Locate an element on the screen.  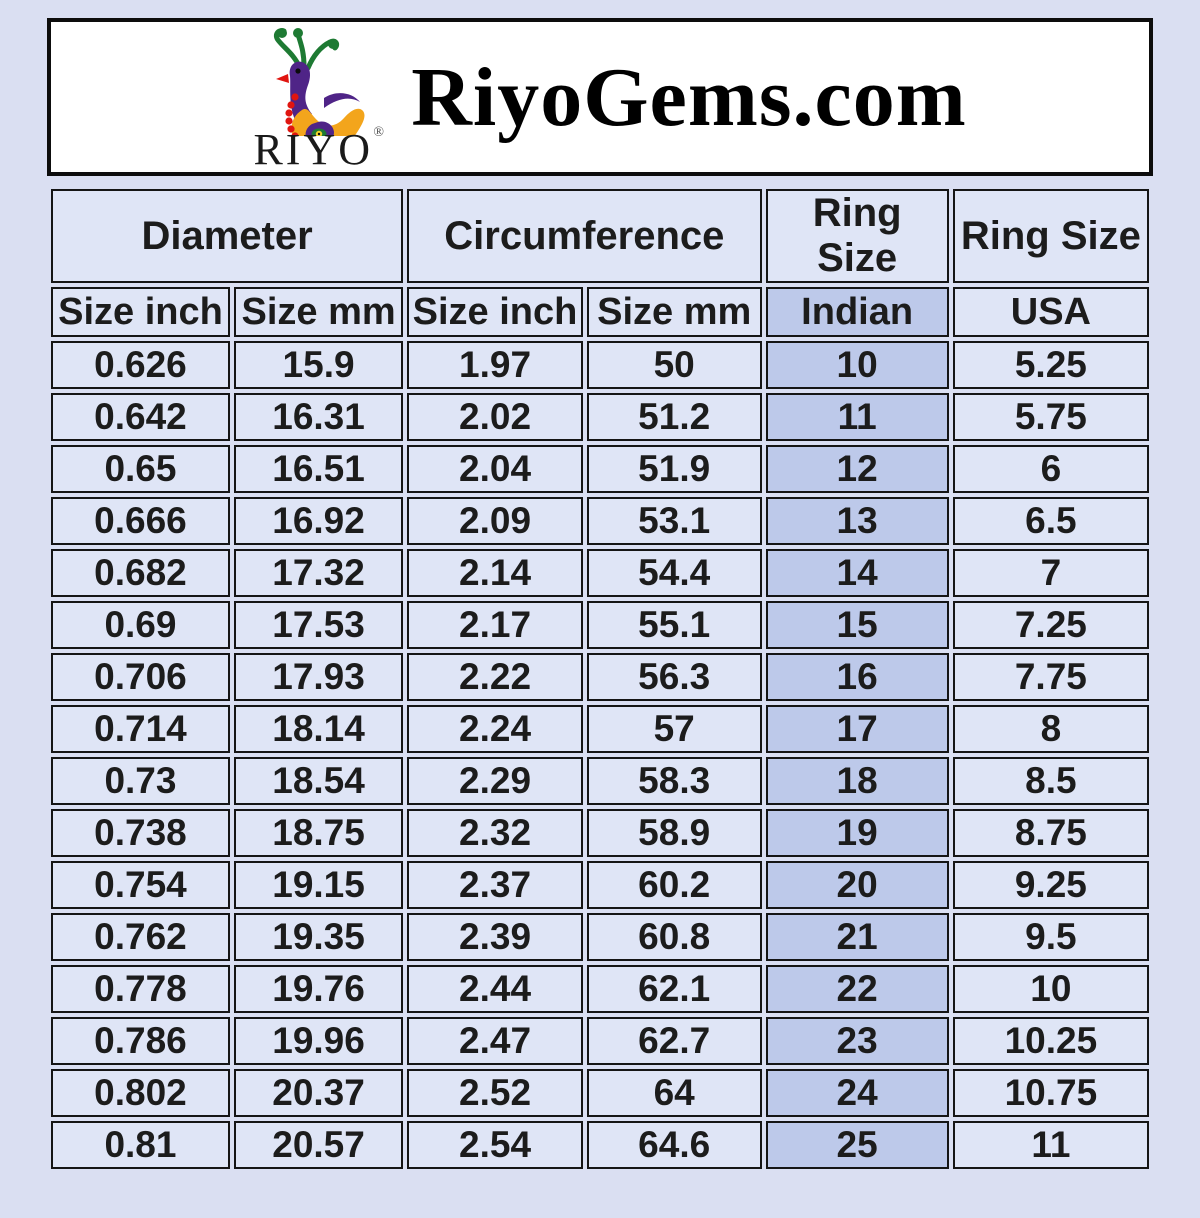
cell-r9-c3: 2.29 is located at coordinates (495, 781).